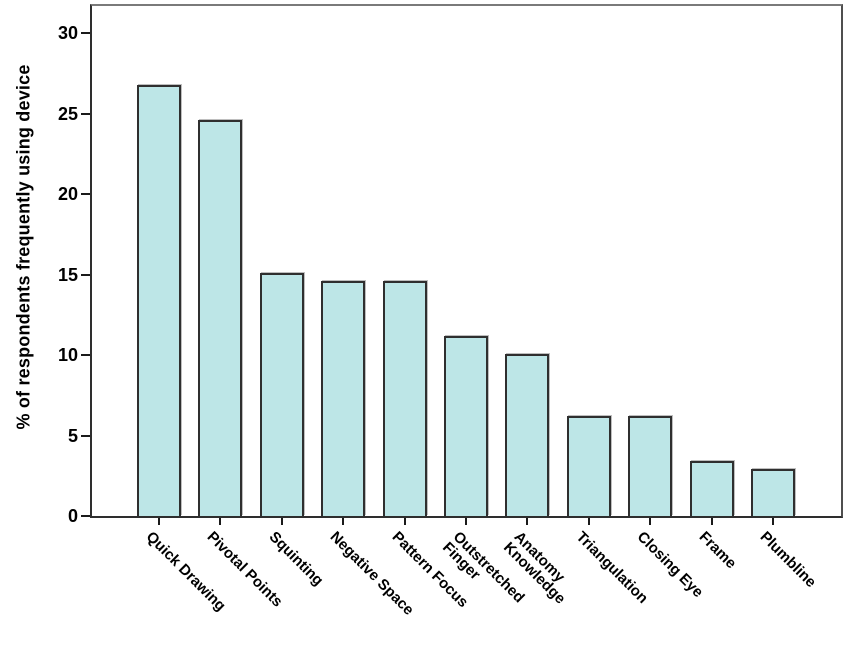 The image size is (850, 651). Describe the element at coordinates (67, 355) in the screenshot. I see `y-axis-tick-label: 10` at that location.